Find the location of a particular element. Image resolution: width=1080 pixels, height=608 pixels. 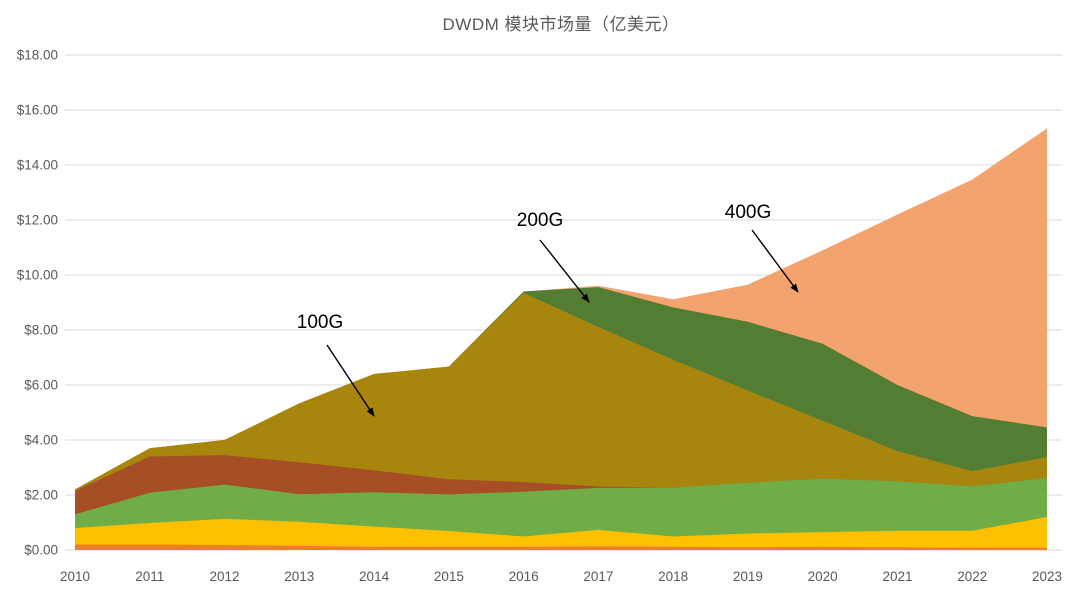

area-unlabeled-yellow is located at coordinates (561, 533).